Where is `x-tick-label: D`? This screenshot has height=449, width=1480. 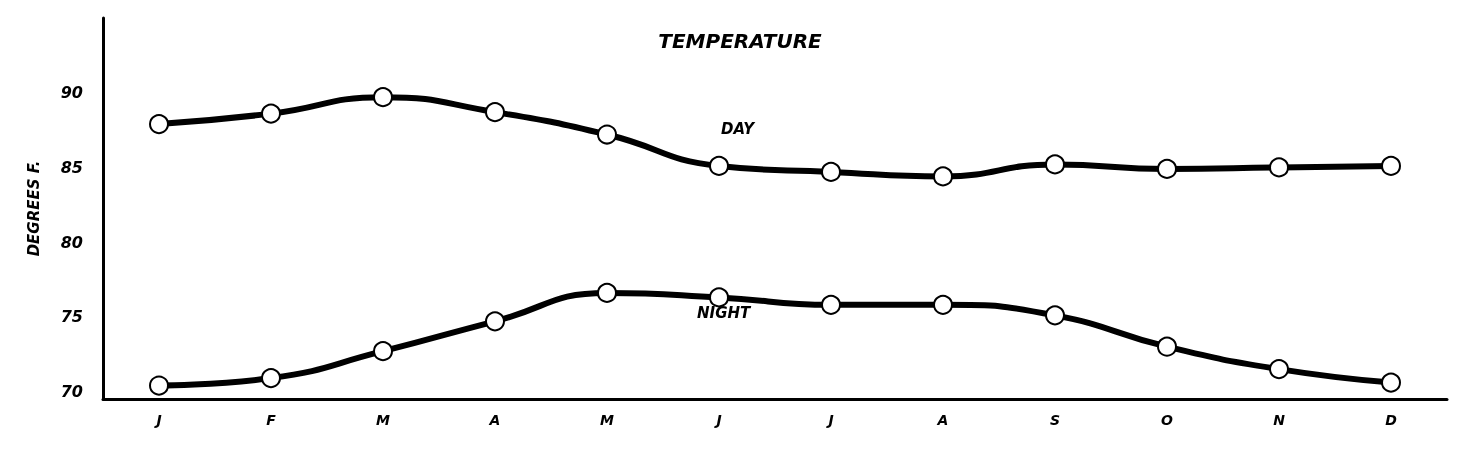 x-tick-label: D is located at coordinates (1391, 420).